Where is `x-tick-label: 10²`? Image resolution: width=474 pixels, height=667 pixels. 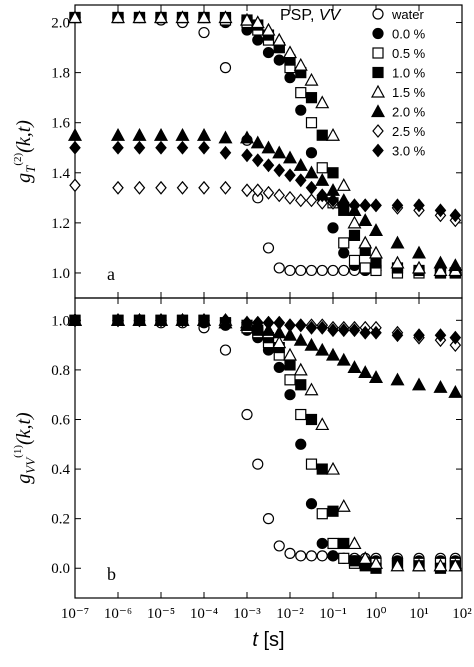 x-tick-label: 10² is located at coordinates (462, 614).